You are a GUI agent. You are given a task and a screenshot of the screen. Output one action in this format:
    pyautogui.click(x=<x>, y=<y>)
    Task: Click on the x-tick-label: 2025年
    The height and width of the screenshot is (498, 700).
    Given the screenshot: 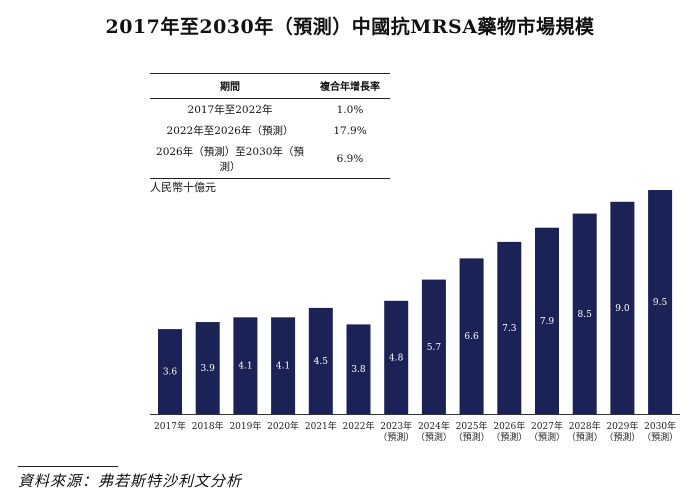 What is the action you would take?
    pyautogui.click(x=472, y=426)
    